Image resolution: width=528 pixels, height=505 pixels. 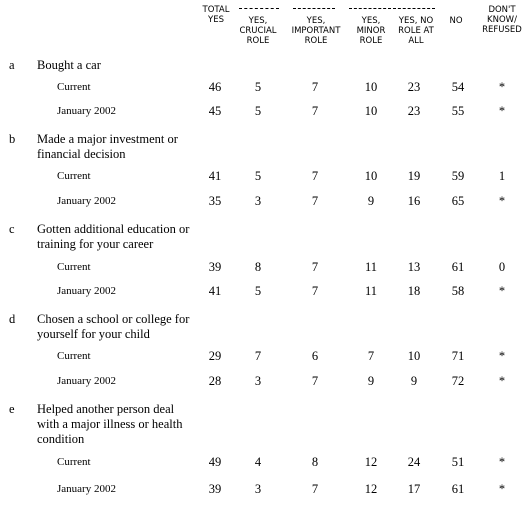 I want to click on header-total-yes: TOTAL YES, so click(x=216, y=15).